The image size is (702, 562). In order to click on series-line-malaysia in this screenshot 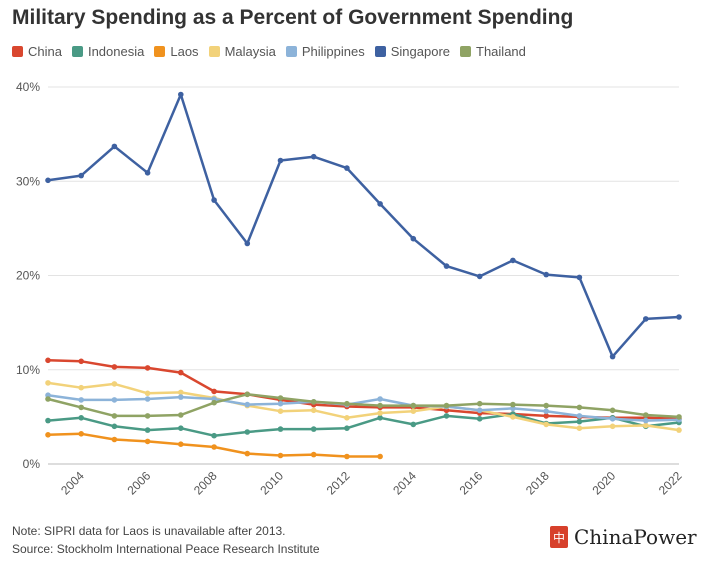, I will do `click(363, 406)`.